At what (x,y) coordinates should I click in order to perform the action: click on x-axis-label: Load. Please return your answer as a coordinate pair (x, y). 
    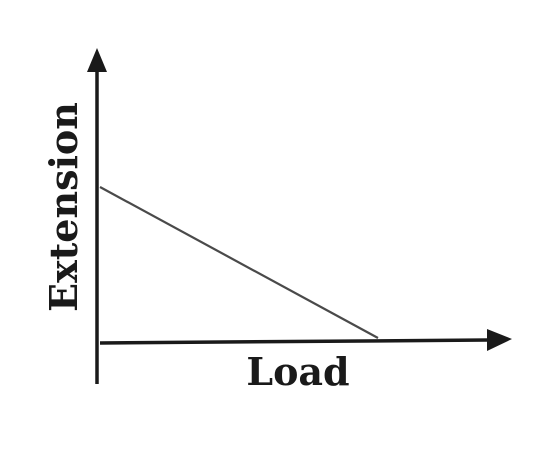
    Looking at the image, I should click on (297, 371).